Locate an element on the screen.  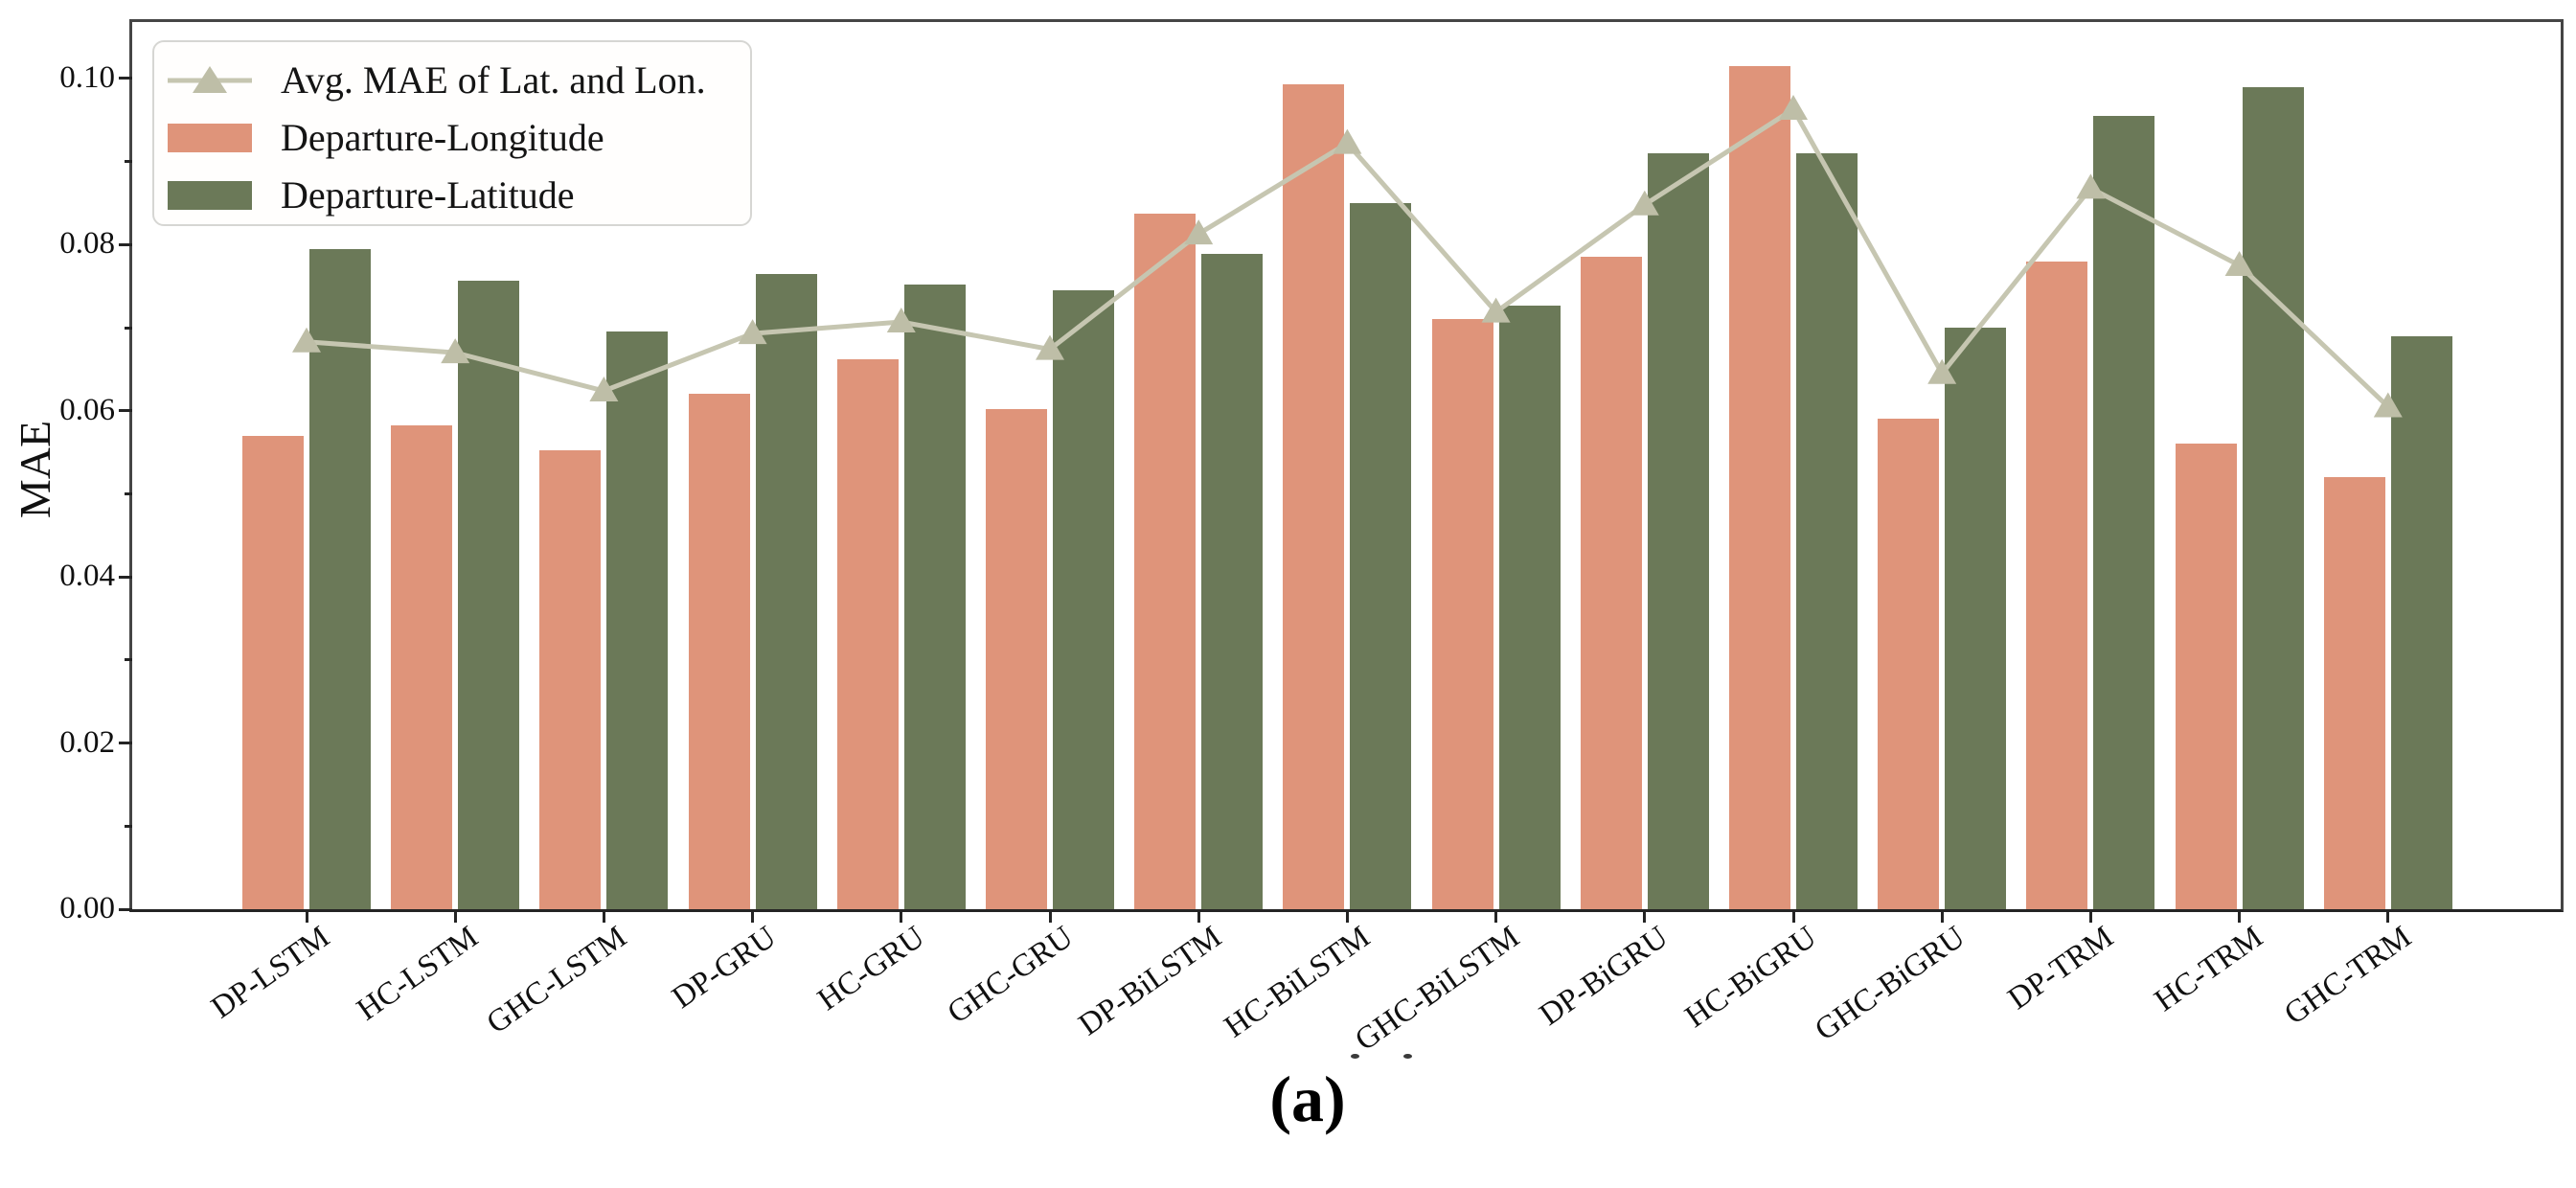
x-tick-label-GHC-TRM: GHC-TRM is located at coordinates (2348, 976).